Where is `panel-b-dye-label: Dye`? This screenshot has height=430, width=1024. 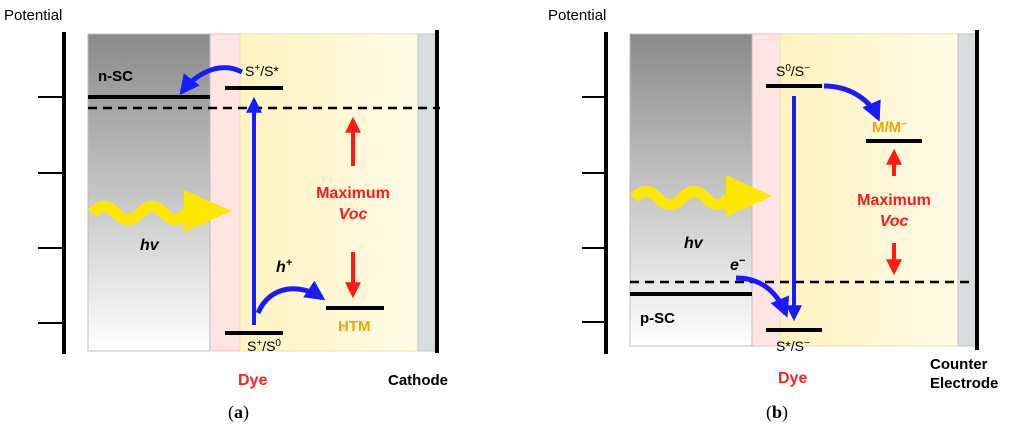
panel-b-dye-label: Dye is located at coordinates (792, 378).